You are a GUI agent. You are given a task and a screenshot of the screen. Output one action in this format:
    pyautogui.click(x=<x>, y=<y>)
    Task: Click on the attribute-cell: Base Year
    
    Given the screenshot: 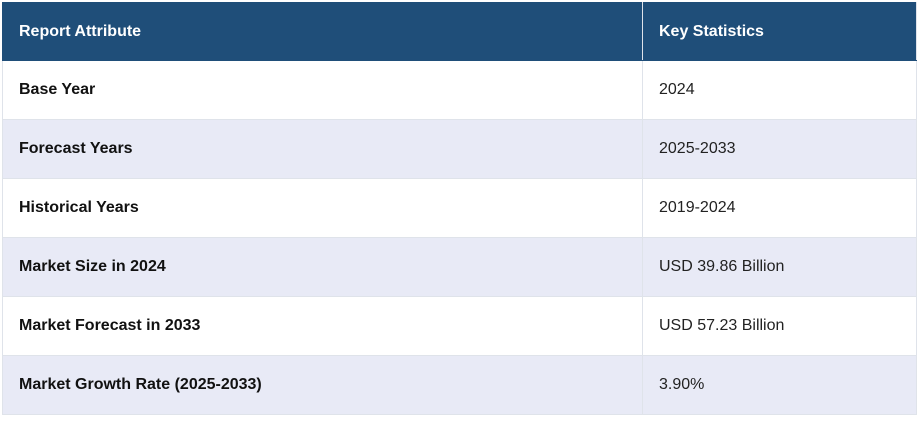 What is the action you would take?
    pyautogui.click(x=322, y=90)
    